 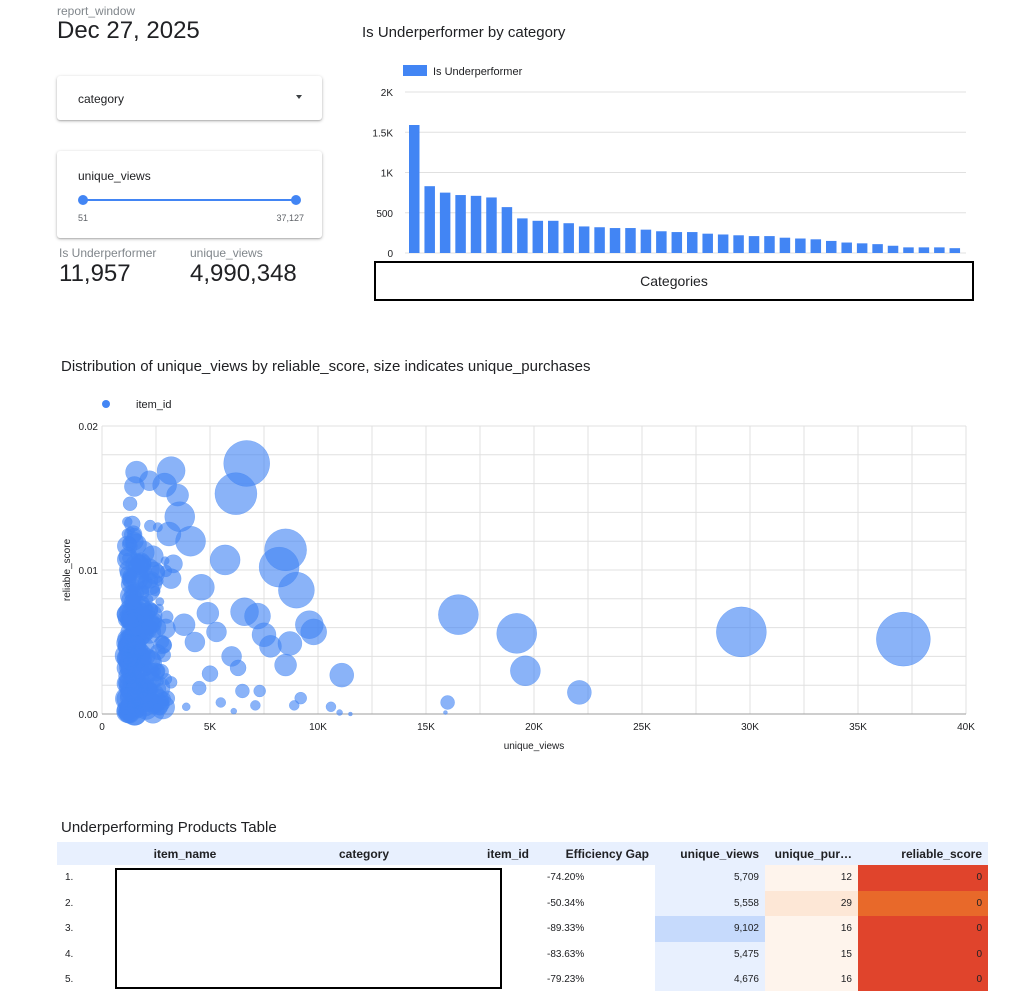 I want to click on table-row: 1. -74.20% 5,709 12 0, so click(x=522, y=878).